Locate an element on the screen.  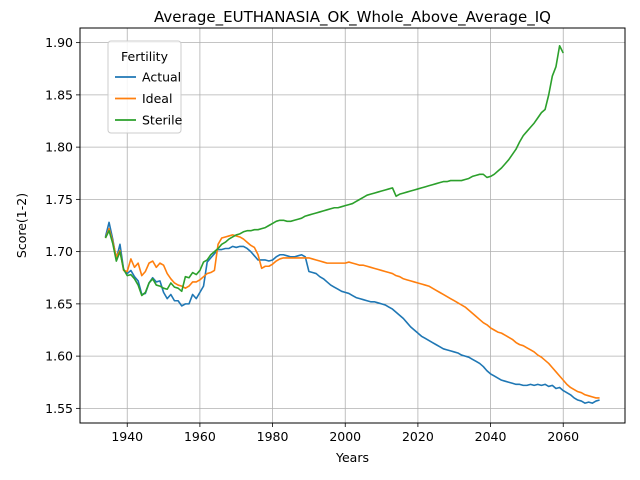
x-tick-label: 2040 is located at coordinates (491, 436).